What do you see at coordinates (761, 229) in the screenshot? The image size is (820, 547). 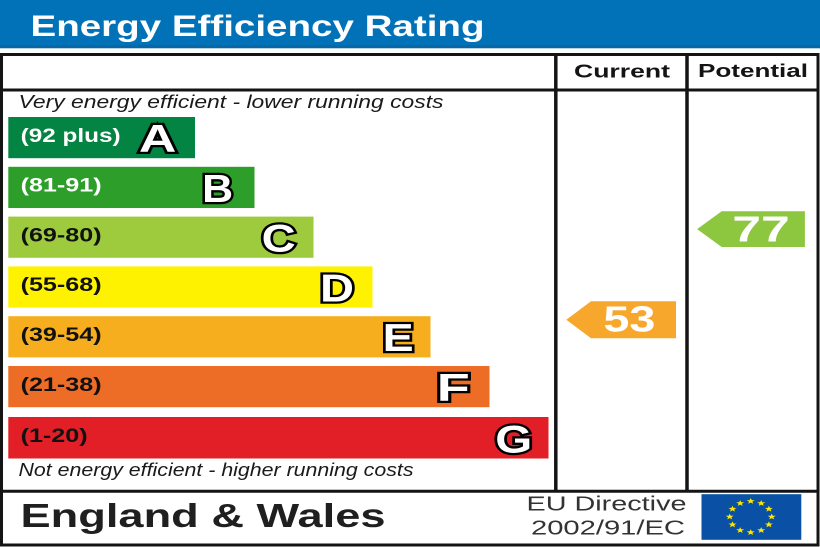 I see `svg-text: 77` at bounding box center [761, 229].